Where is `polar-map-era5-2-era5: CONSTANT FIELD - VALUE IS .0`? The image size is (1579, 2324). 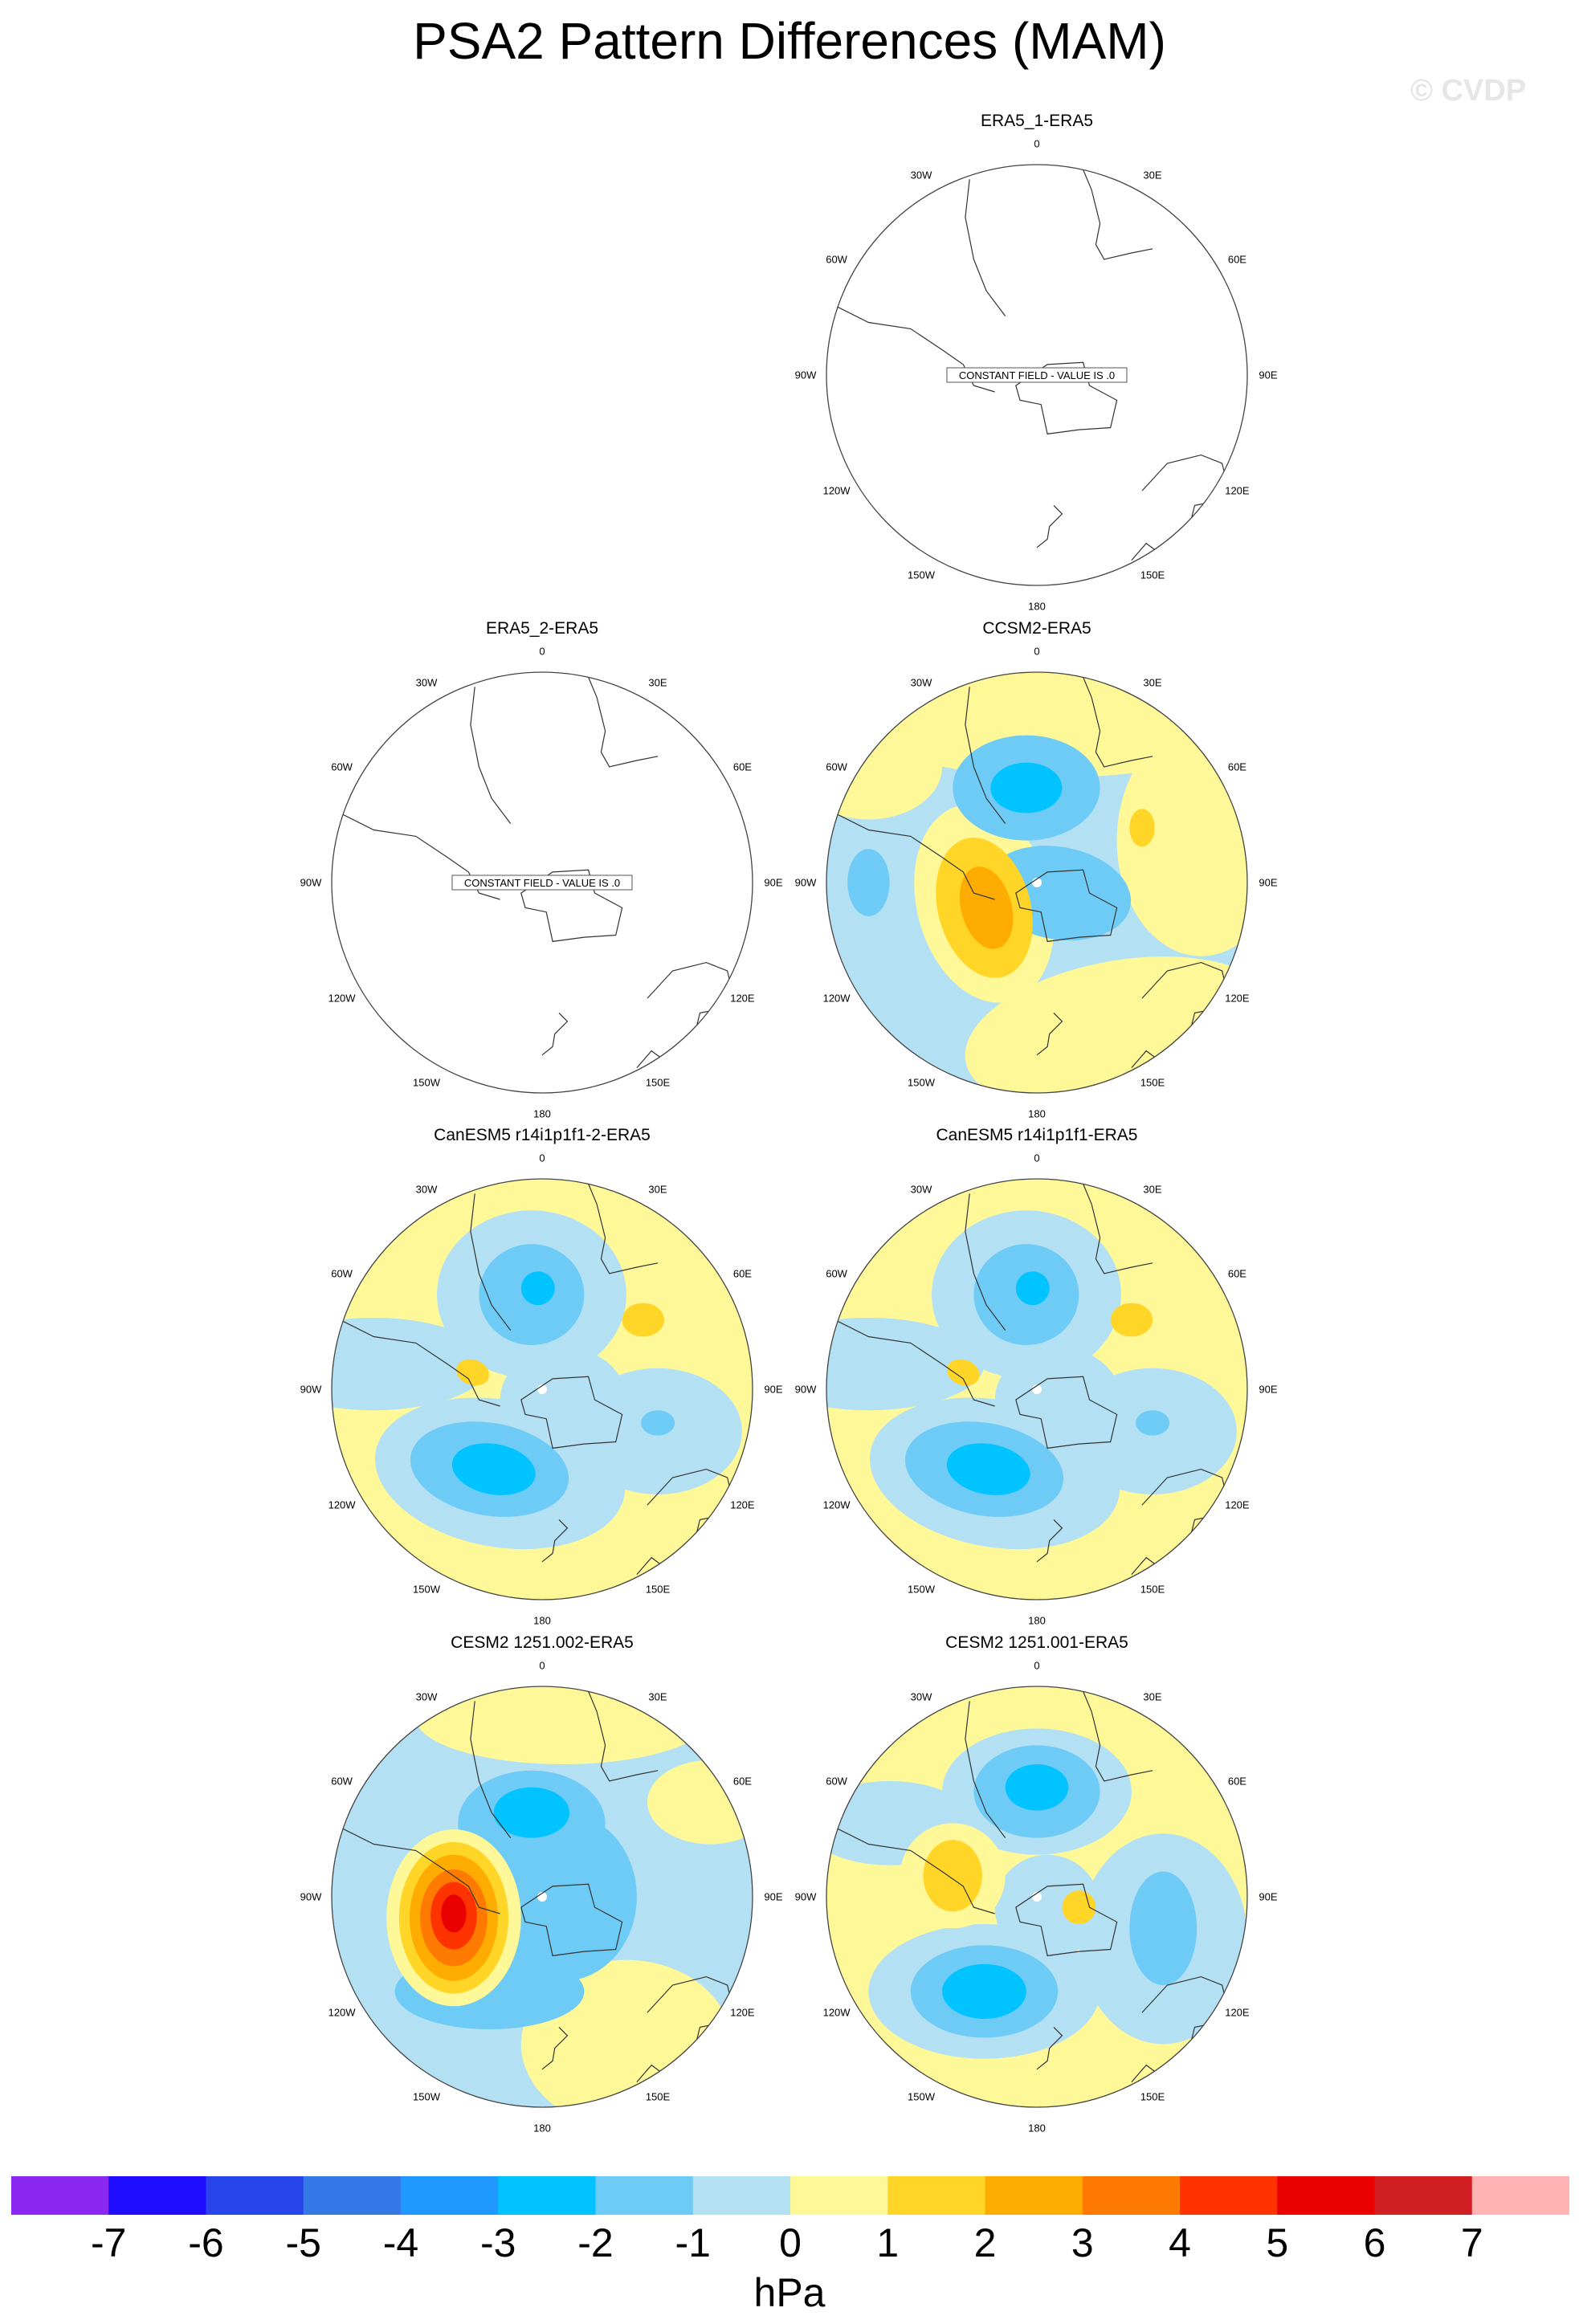 polar-map-era5-2-era5: CONSTANT FIELD - VALUE IS .0 is located at coordinates (542, 883).